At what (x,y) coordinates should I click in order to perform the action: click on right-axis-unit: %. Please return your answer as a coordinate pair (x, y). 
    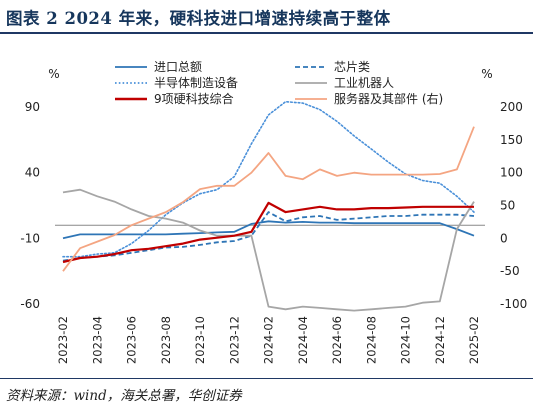
    Looking at the image, I should click on (486, 74).